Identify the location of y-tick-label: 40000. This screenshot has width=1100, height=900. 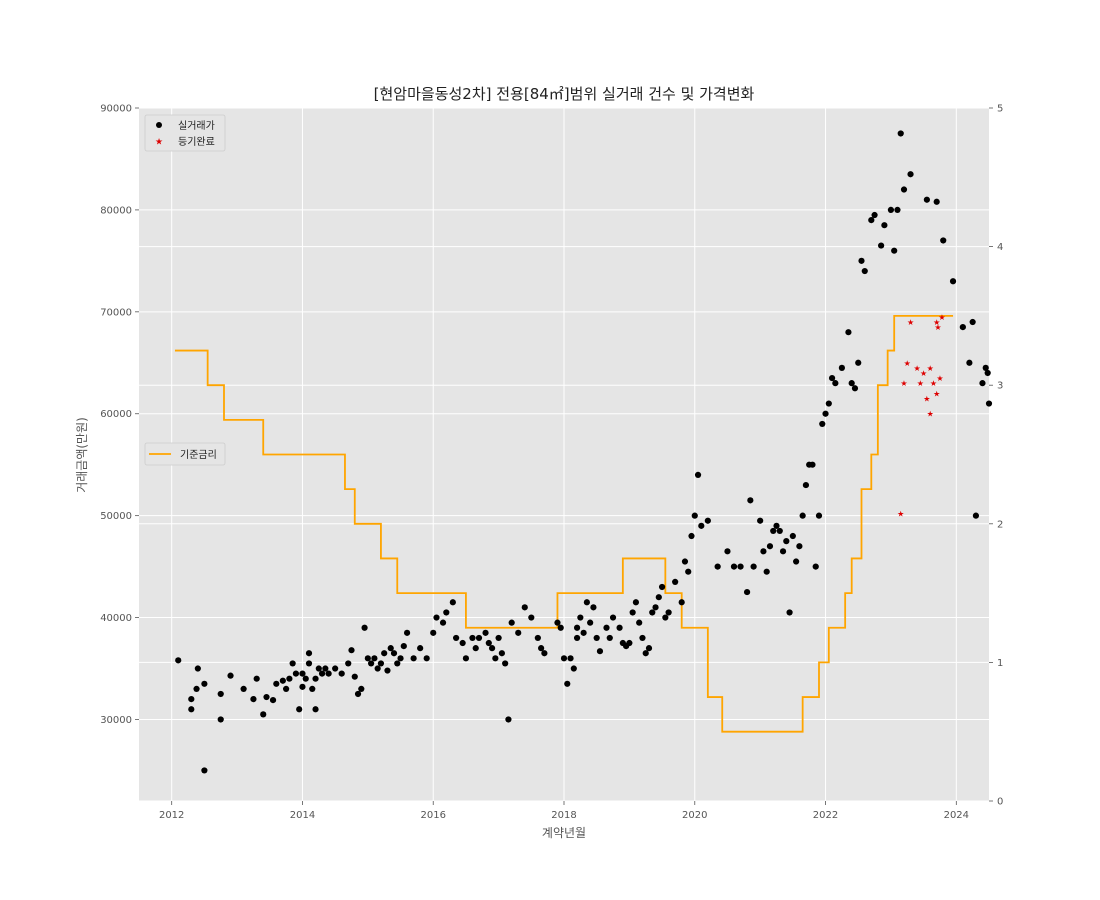
(116, 618).